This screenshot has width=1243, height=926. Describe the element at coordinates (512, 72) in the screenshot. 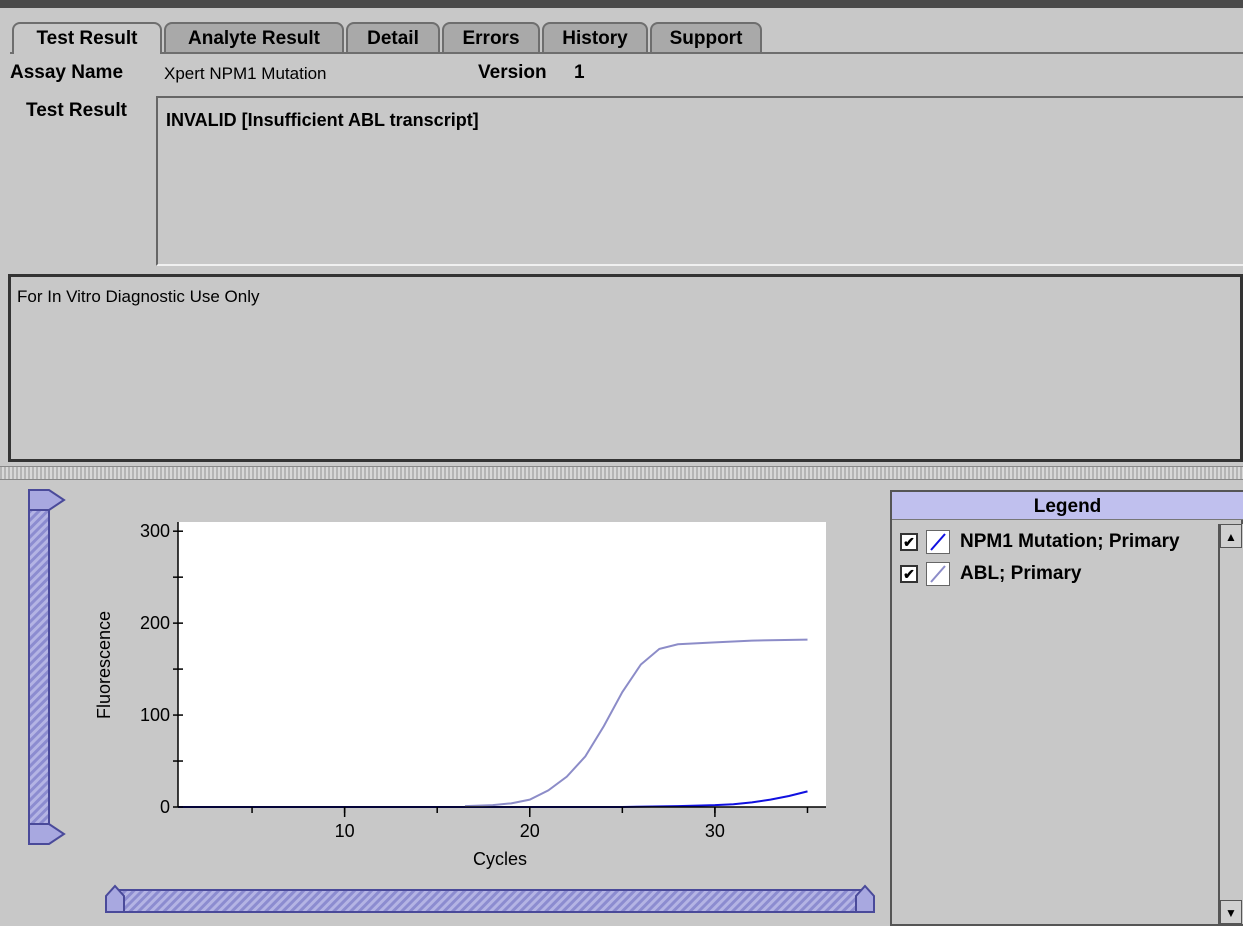

I see `version-label: Version` at that location.